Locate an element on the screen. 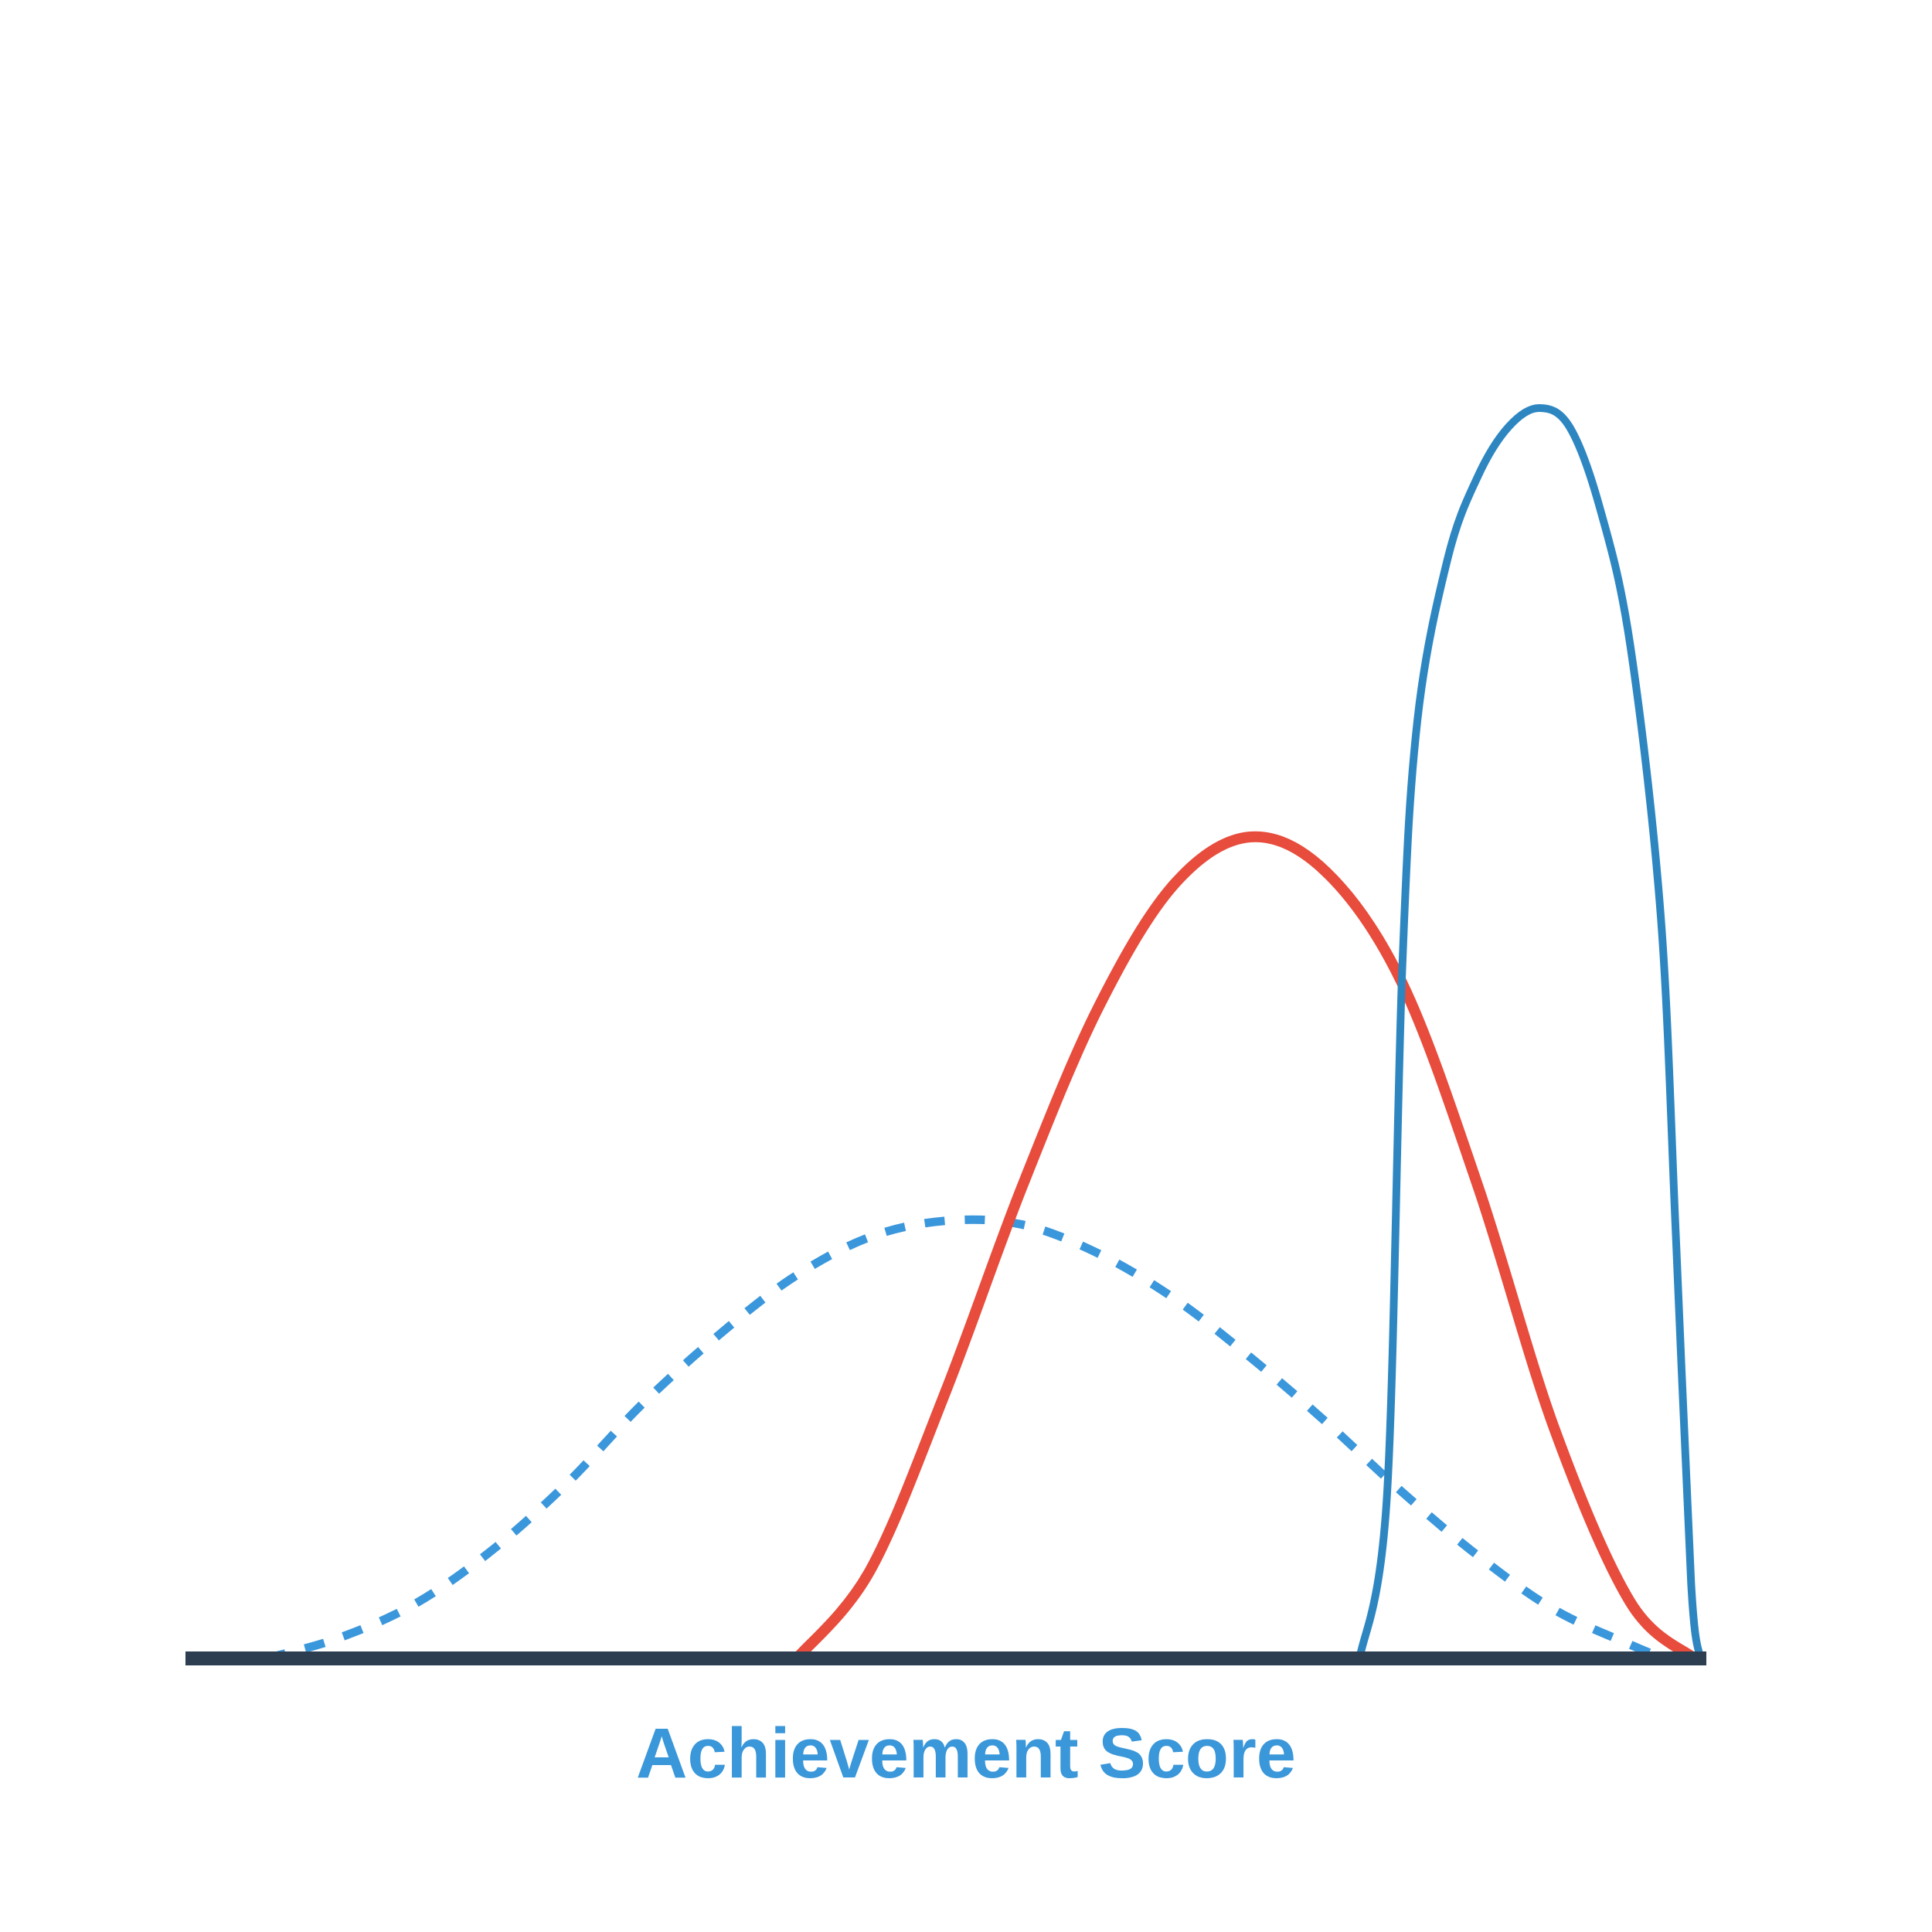 The width and height of the screenshot is (1932, 1932). density-curve is located at coordinates (1530, 1031).